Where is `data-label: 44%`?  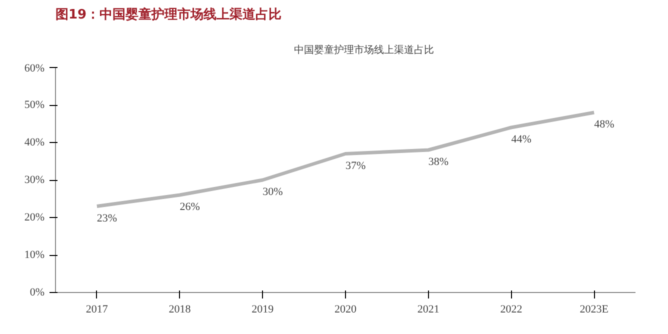
data-label: 44% is located at coordinates (521, 140).